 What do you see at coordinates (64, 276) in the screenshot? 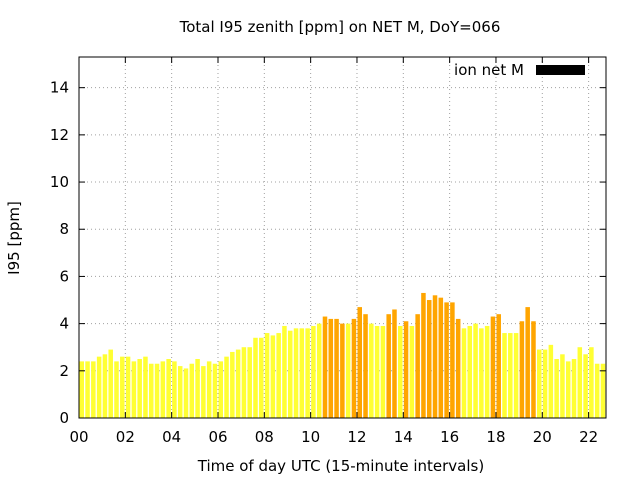
I see `y-tick-label: 6` at bounding box center [64, 276].